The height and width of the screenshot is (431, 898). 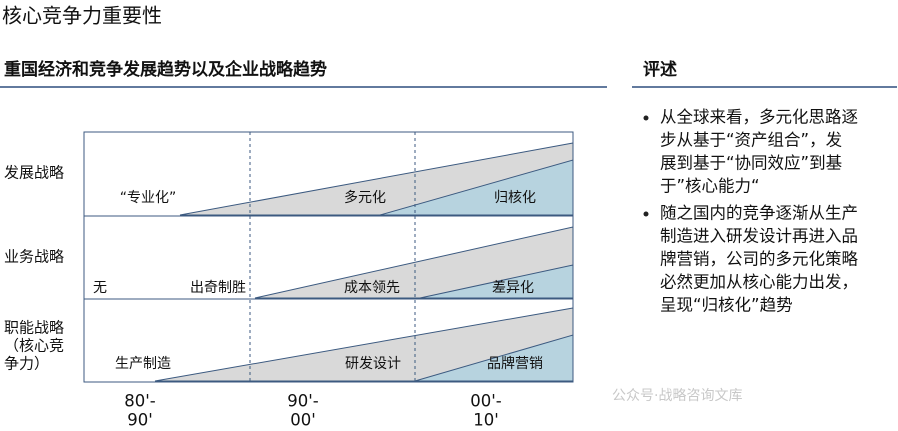 What do you see at coordinates (759, 117) in the screenshot?
I see `bullet-line: 从全球来看，多元化思路逐` at bounding box center [759, 117].